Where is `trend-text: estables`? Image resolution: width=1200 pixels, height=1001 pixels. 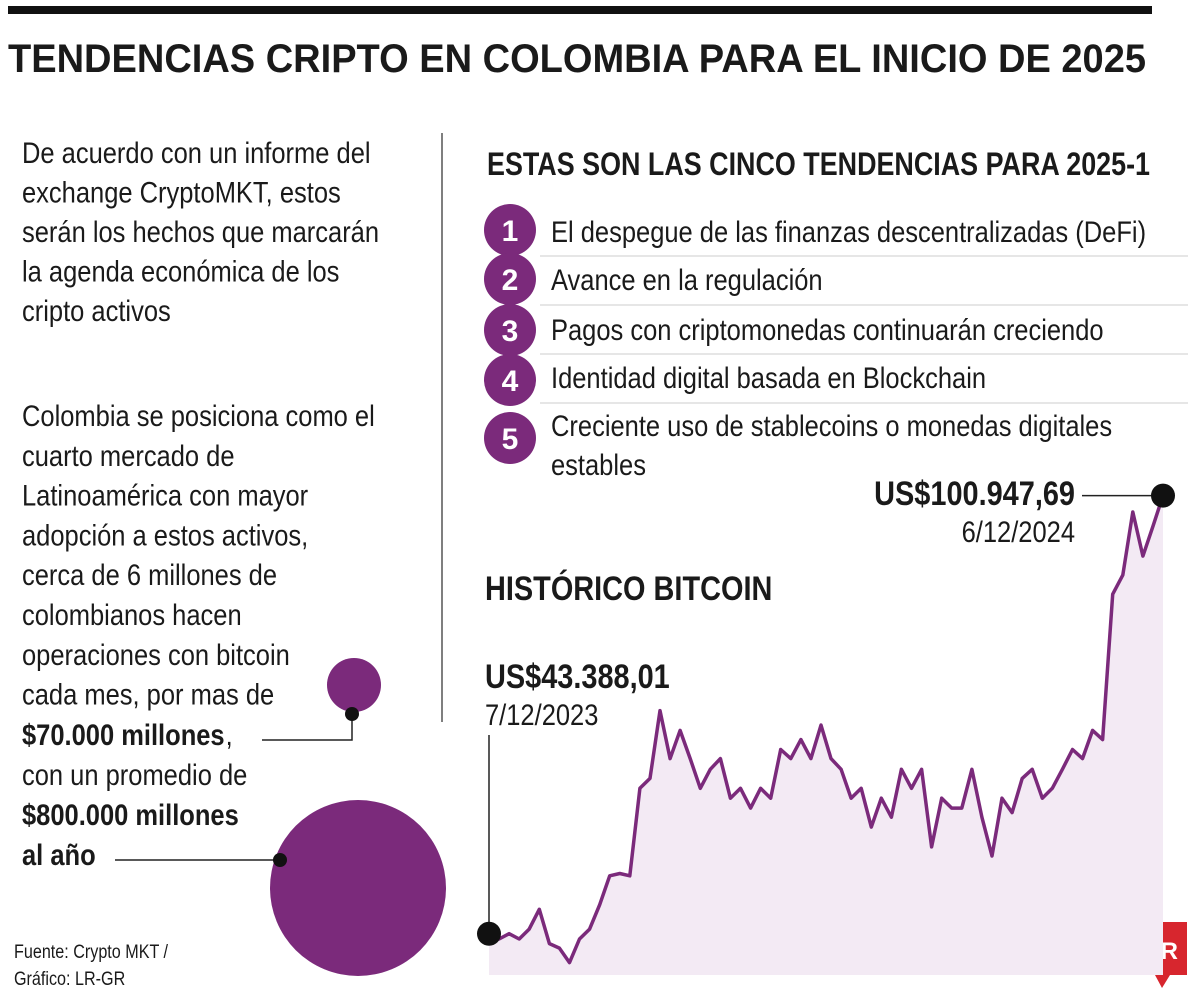
trend-text: estables is located at coordinates (598, 464).